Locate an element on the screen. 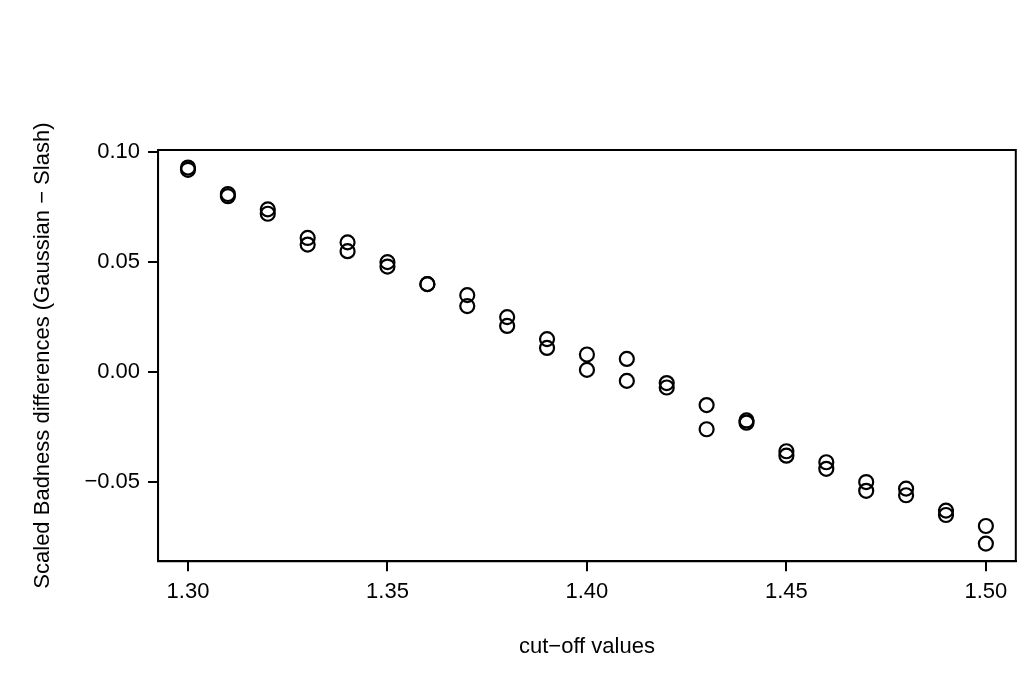 This screenshot has height=690, width=1025. x-tick-label: 1.50 is located at coordinates (986, 591).